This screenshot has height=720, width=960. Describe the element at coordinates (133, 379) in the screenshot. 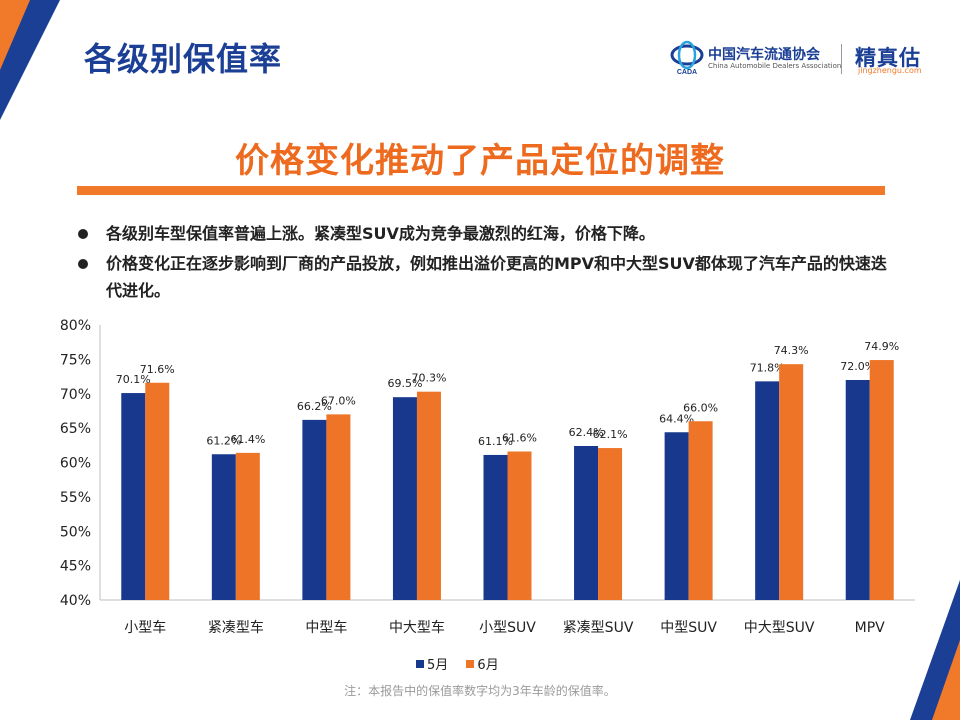

I see `data-label: 70.1%` at that location.